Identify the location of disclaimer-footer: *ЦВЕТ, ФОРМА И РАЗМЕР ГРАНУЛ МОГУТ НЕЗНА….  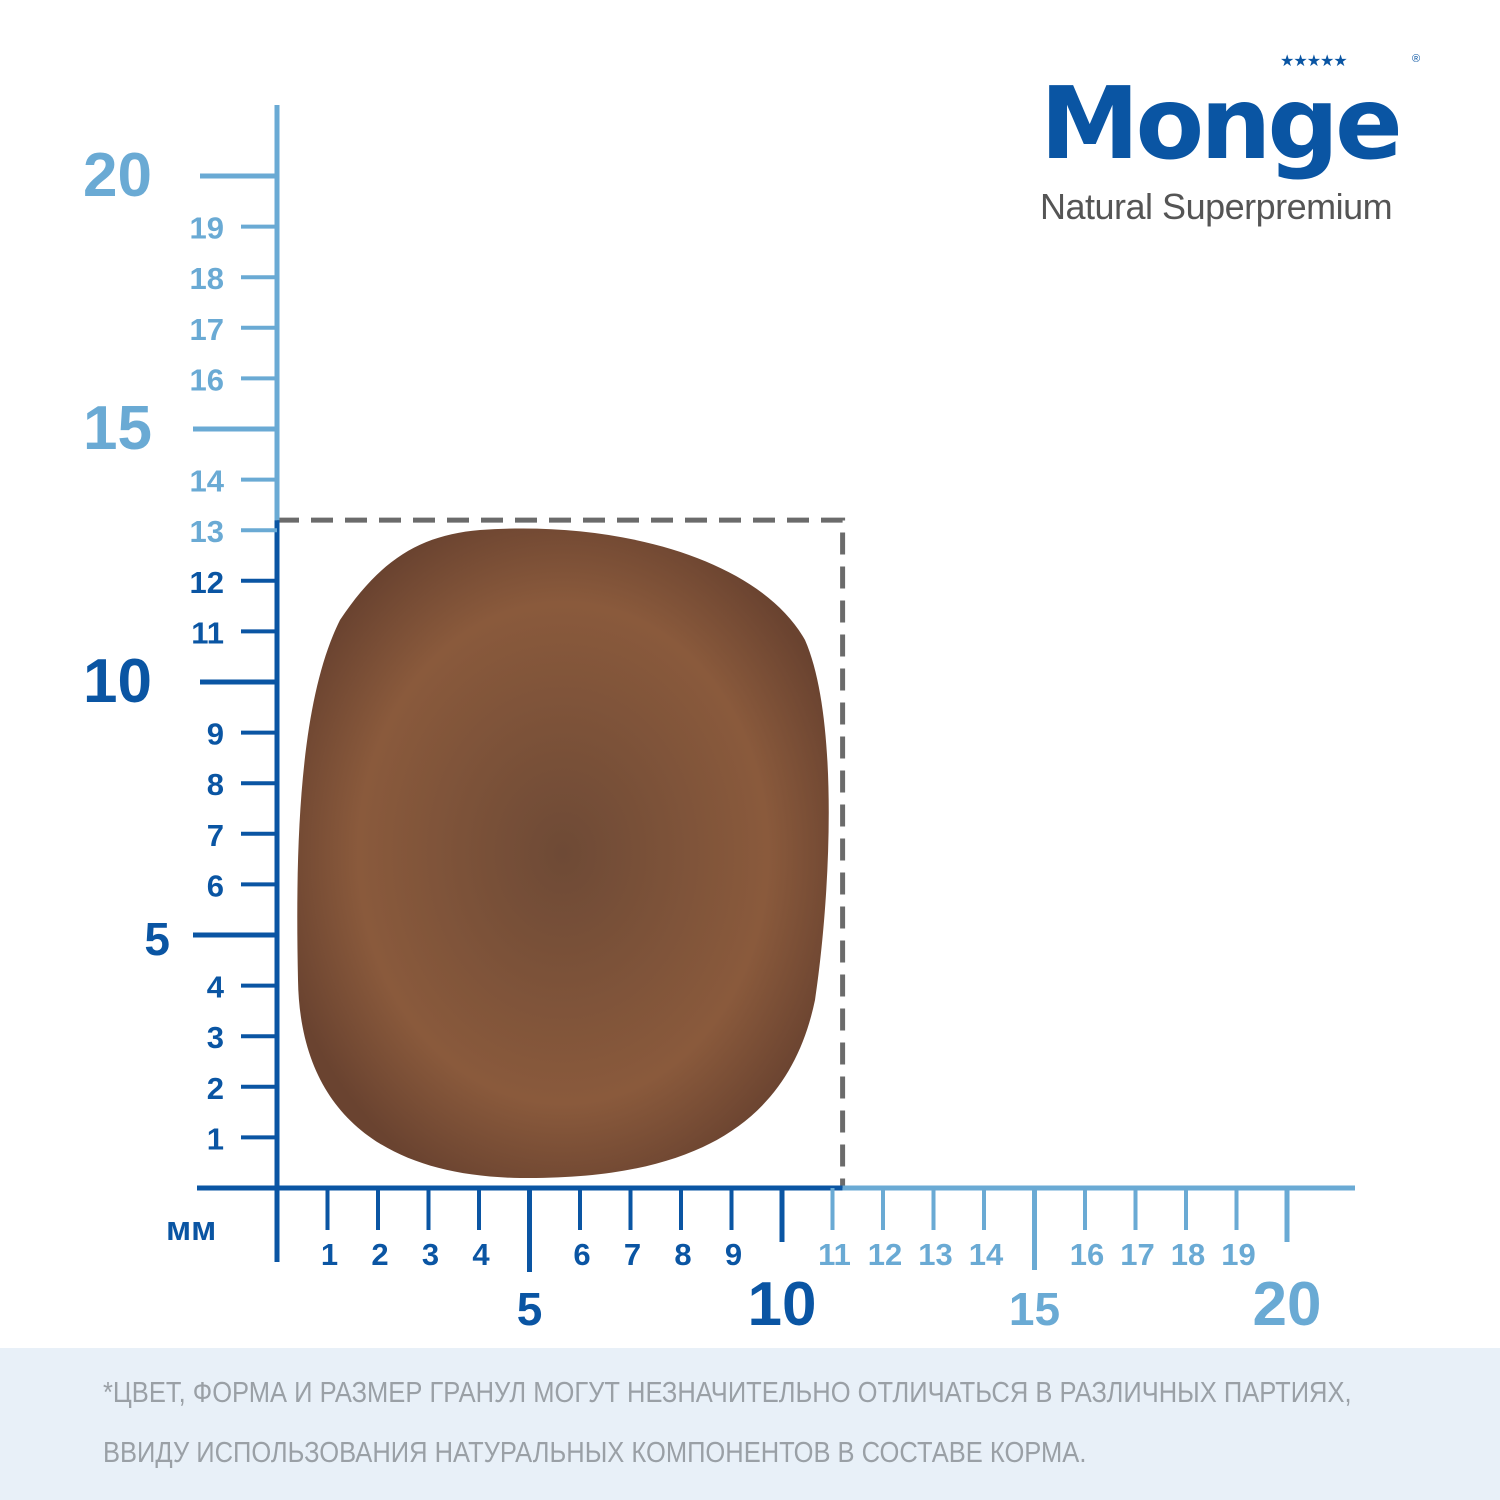
(750, 1424).